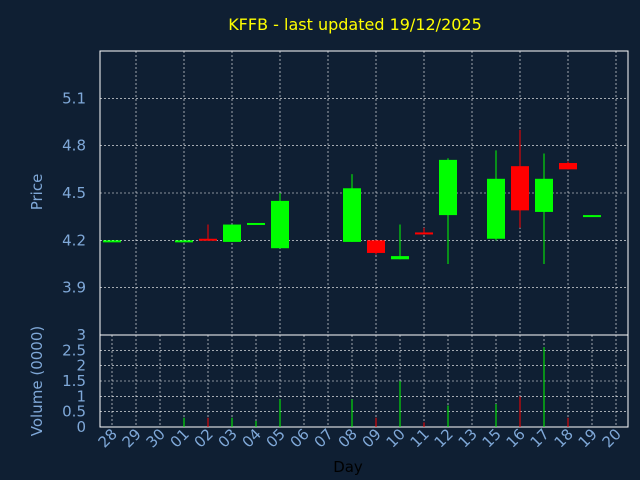 Image resolution: width=640 pixels, height=480 pixels. I want to click on price-tick-label: 4.2, so click(74, 240).